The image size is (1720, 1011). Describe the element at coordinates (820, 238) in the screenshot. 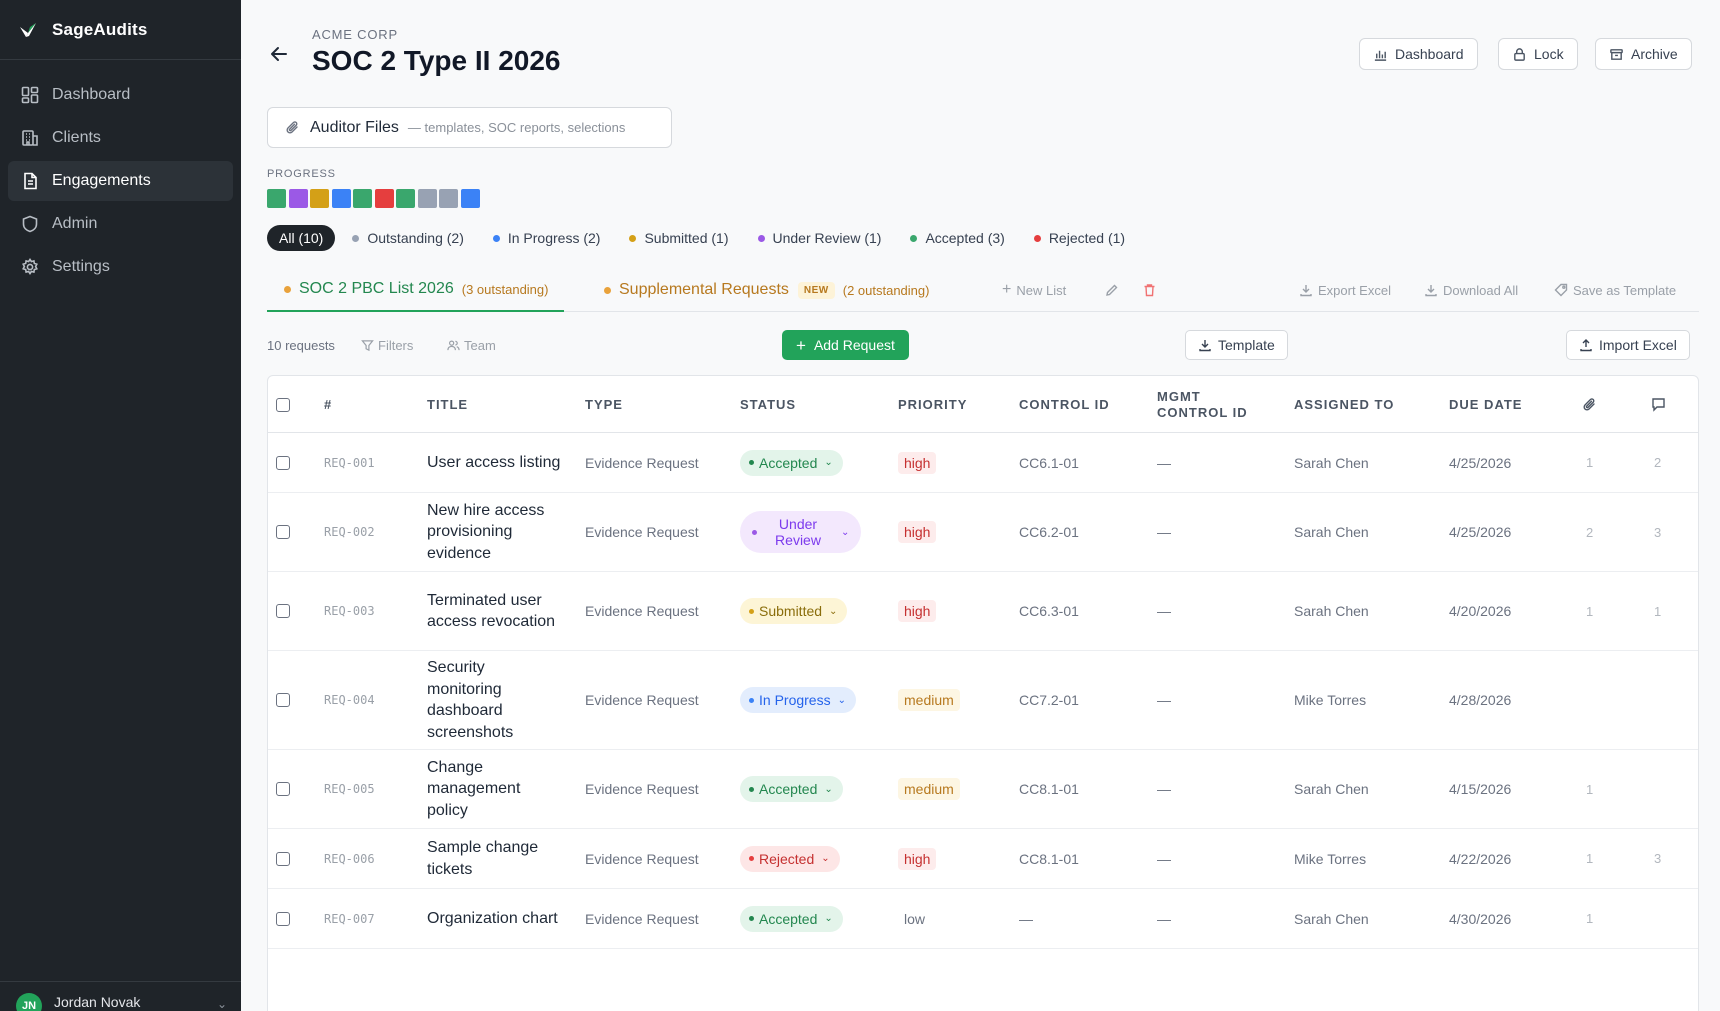

I see `filter-chip: Under Review (1)` at that location.